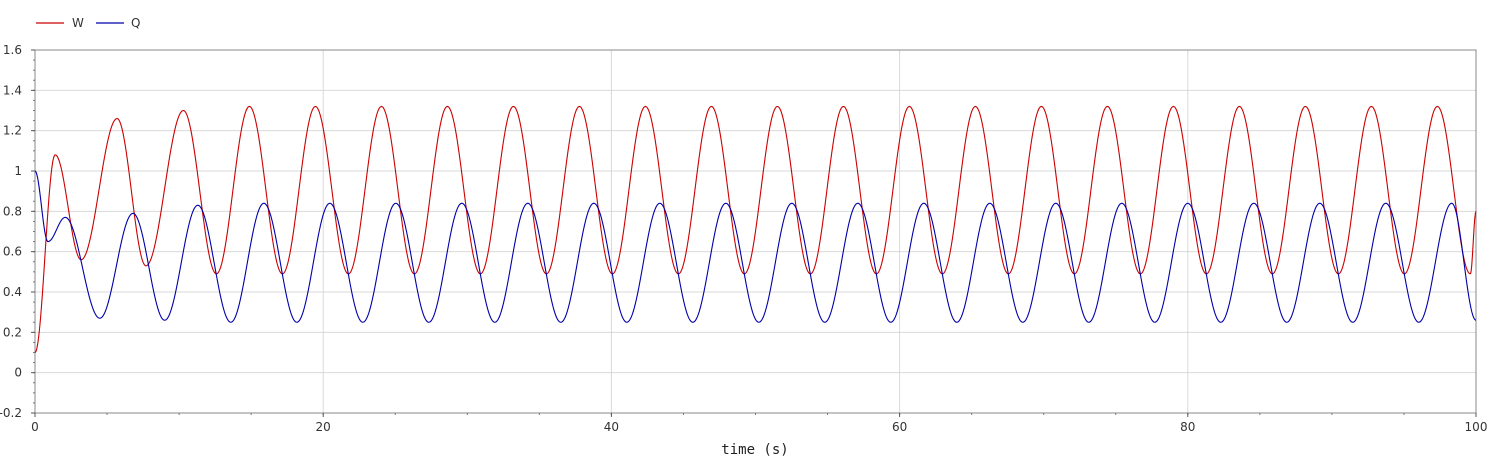 This screenshot has width=1494, height=462. Describe the element at coordinates (1187, 427) in the screenshot. I see `x-tick-label: 80` at that location.